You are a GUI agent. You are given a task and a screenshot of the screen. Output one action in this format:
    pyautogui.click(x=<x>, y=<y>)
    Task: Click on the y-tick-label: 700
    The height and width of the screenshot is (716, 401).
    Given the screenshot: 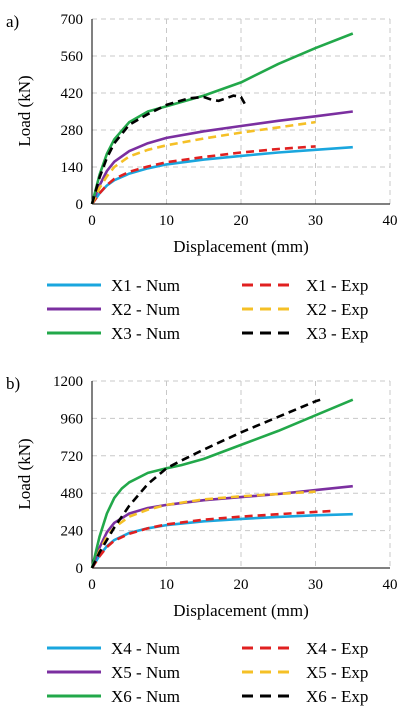 What is the action you would take?
    pyautogui.click(x=72, y=20)
    